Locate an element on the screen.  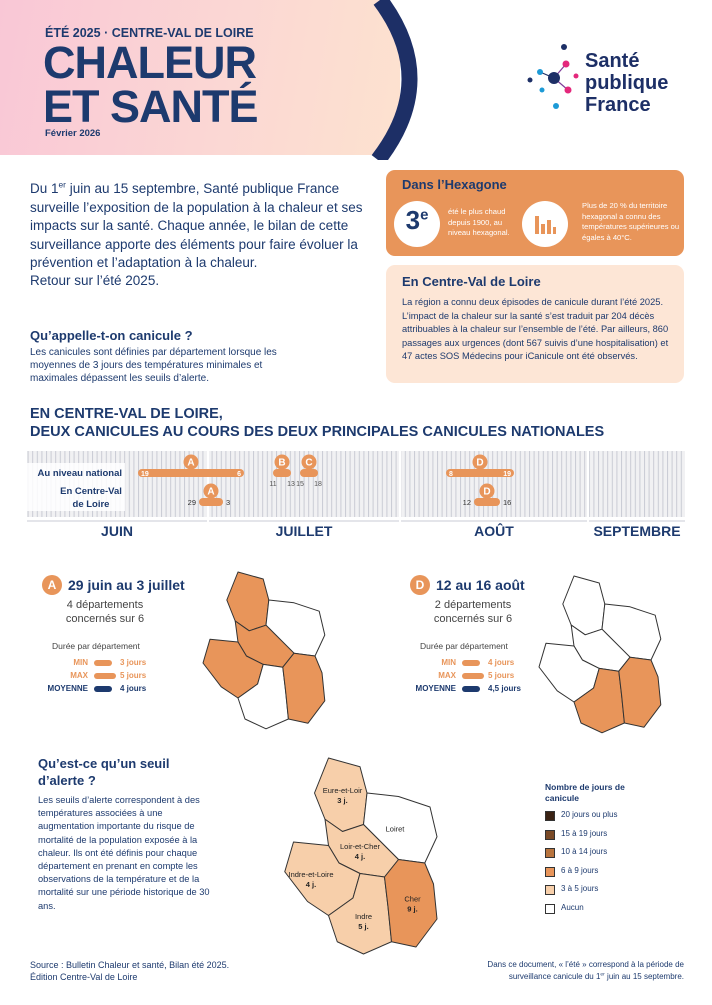
department-days: 5 j. is located at coordinates (363, 926).